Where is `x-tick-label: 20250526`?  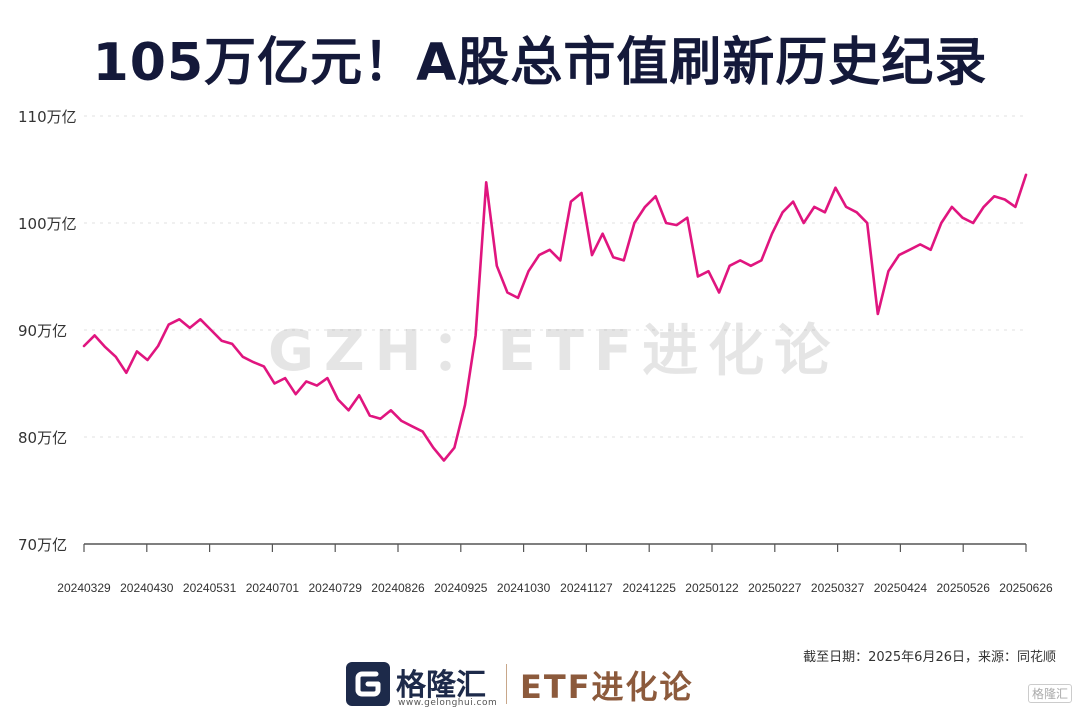 x-tick-label: 20250526 is located at coordinates (964, 588).